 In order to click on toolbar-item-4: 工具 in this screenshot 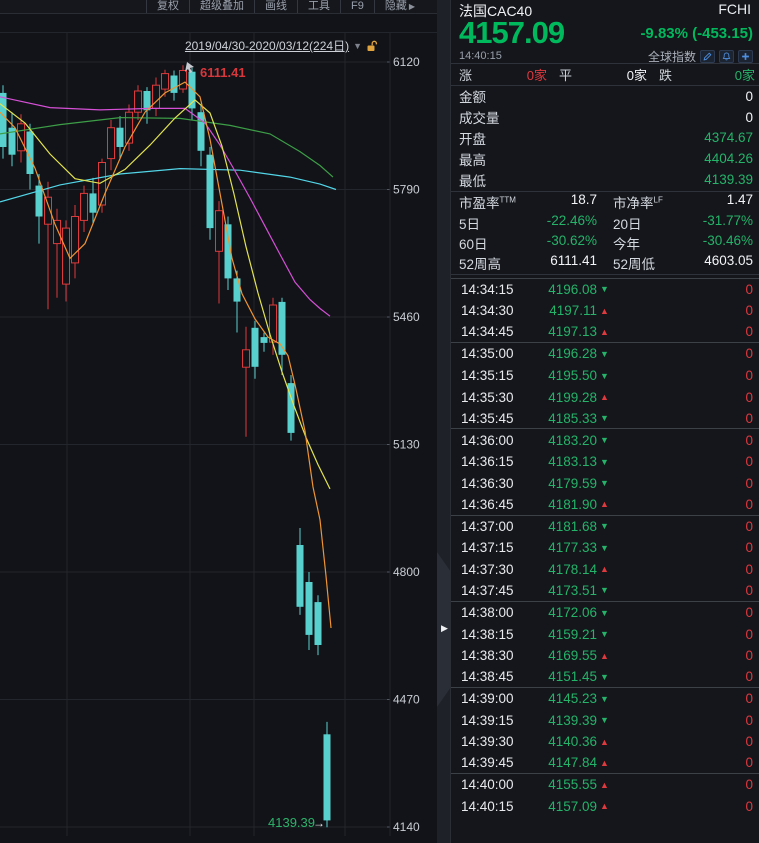, I will do `click(318, 6)`.